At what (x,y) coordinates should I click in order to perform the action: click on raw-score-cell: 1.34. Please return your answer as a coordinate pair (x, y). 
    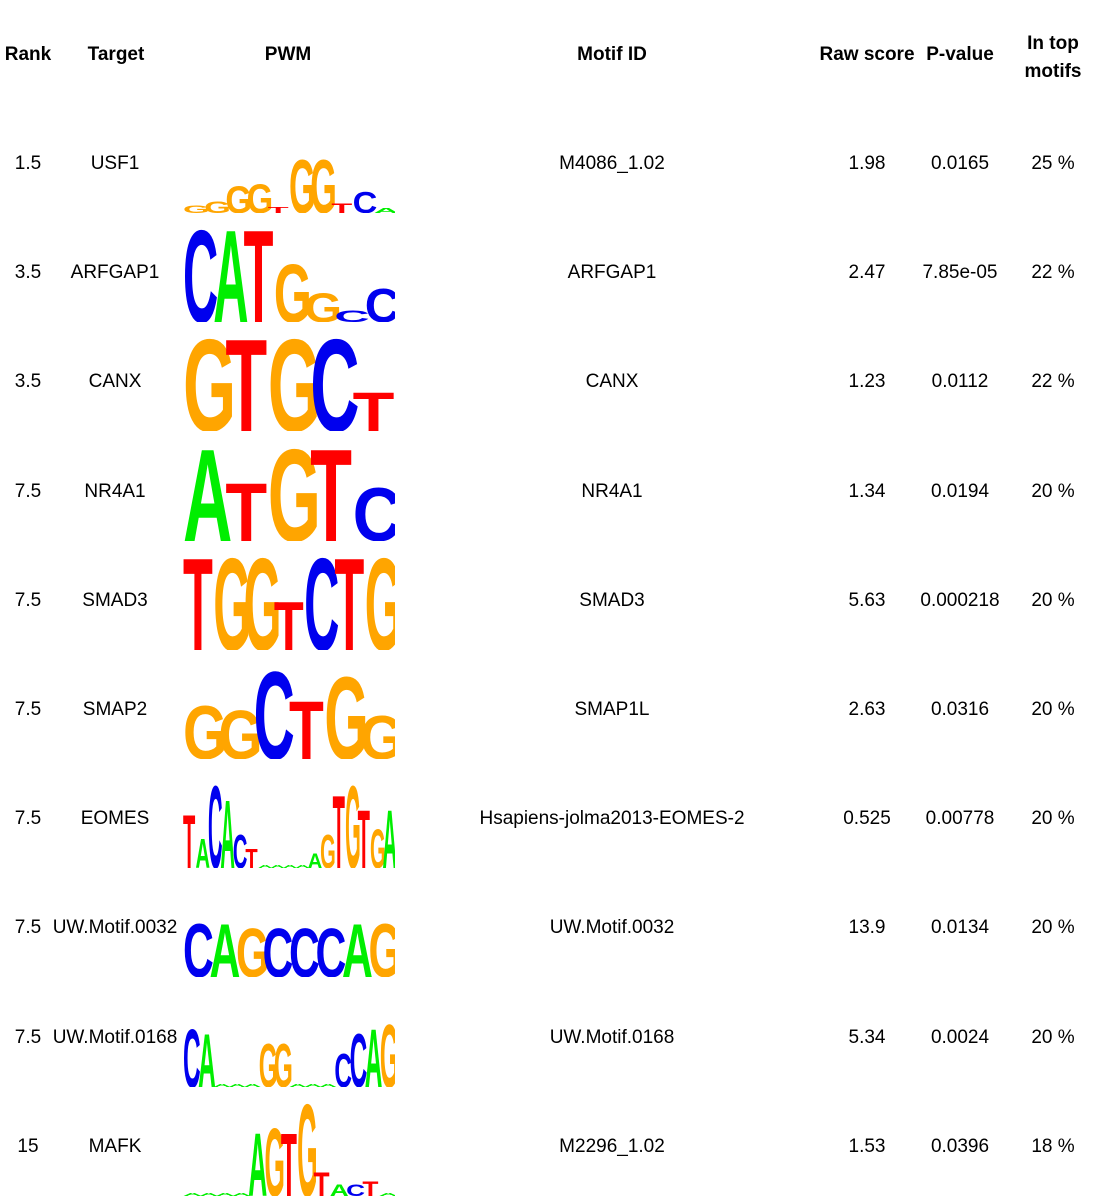
    Looking at the image, I should click on (867, 491).